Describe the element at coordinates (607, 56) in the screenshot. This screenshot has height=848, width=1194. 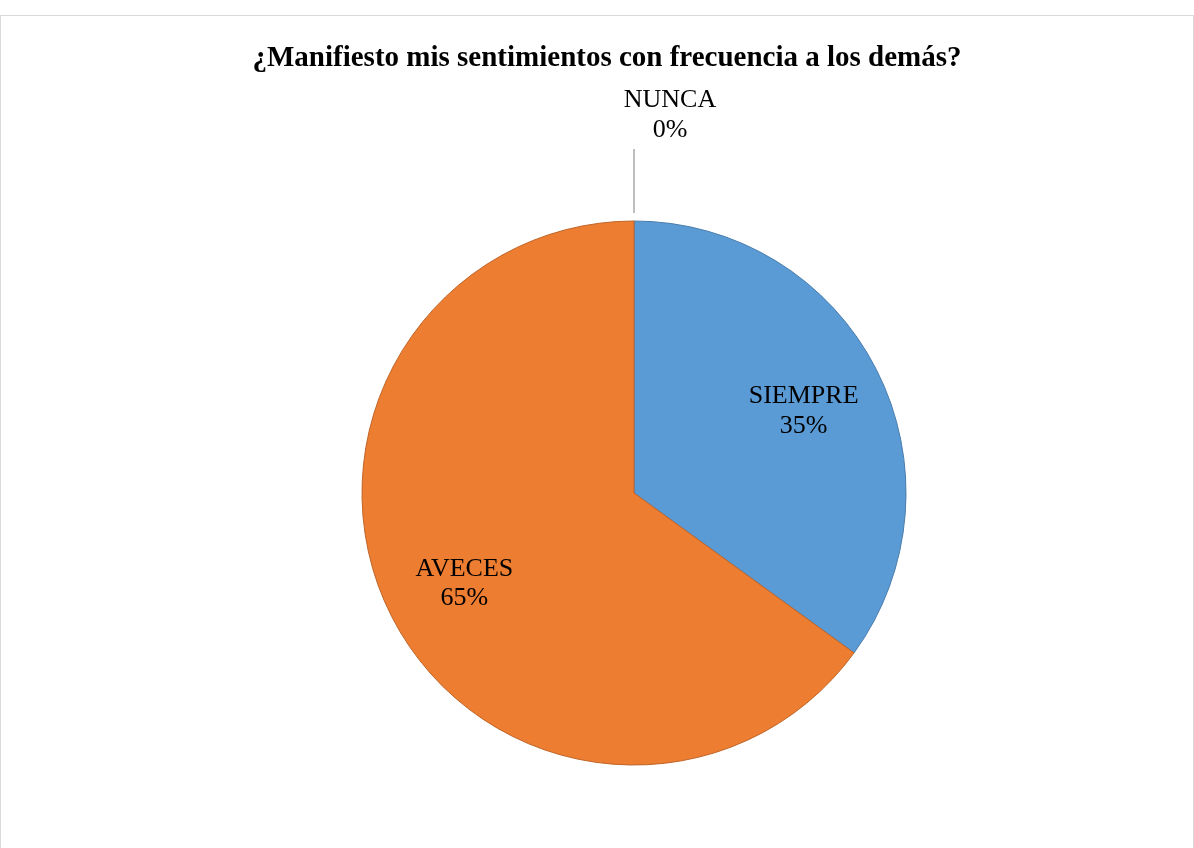
I see `chart-title: ¿Manifiesto mis sentimientos con frecuencia a los demás?` at that location.